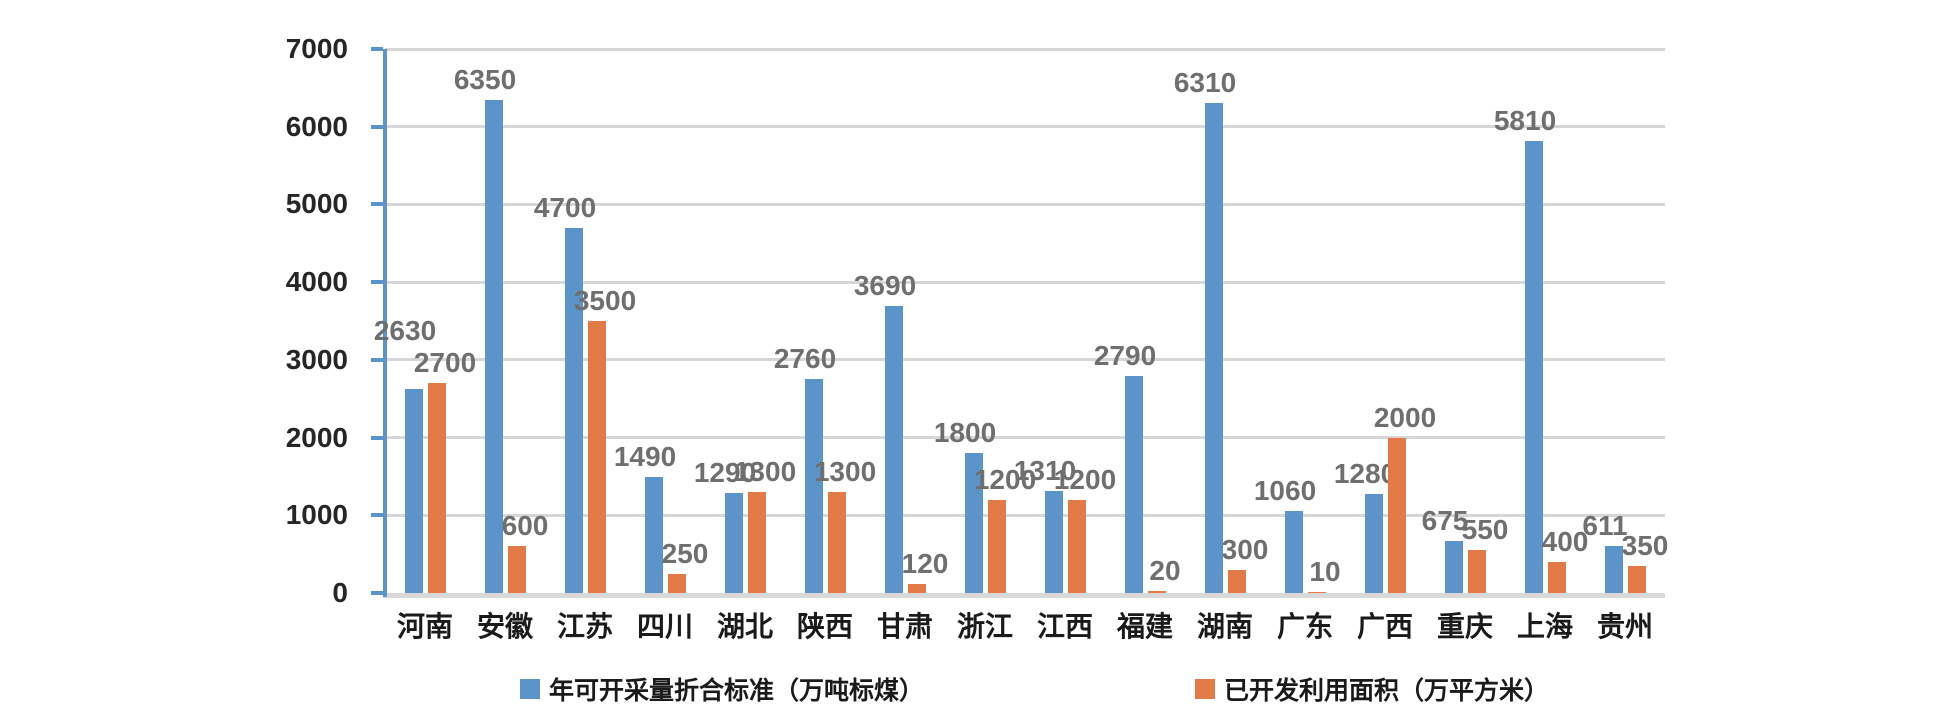  Describe the element at coordinates (665, 626) in the screenshot. I see `category-label-四川: 四川` at that location.